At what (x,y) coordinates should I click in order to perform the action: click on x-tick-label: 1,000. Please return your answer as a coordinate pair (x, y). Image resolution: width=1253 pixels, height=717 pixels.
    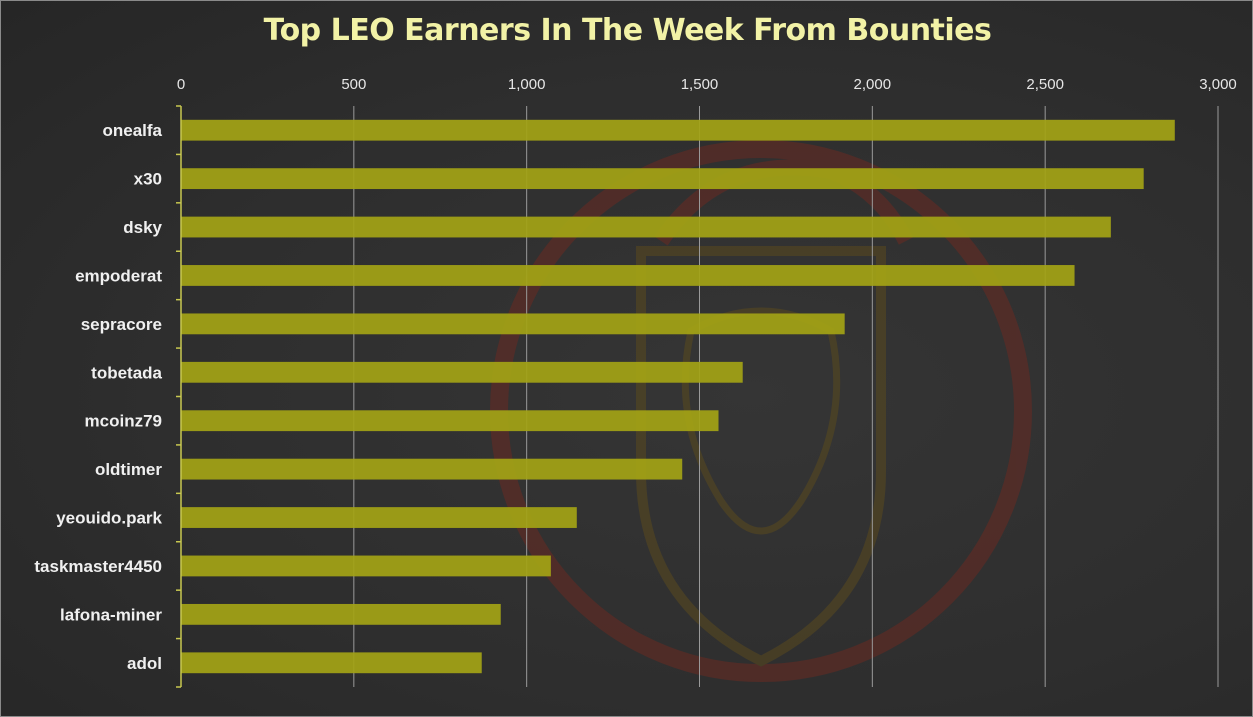
    Looking at the image, I should click on (527, 84).